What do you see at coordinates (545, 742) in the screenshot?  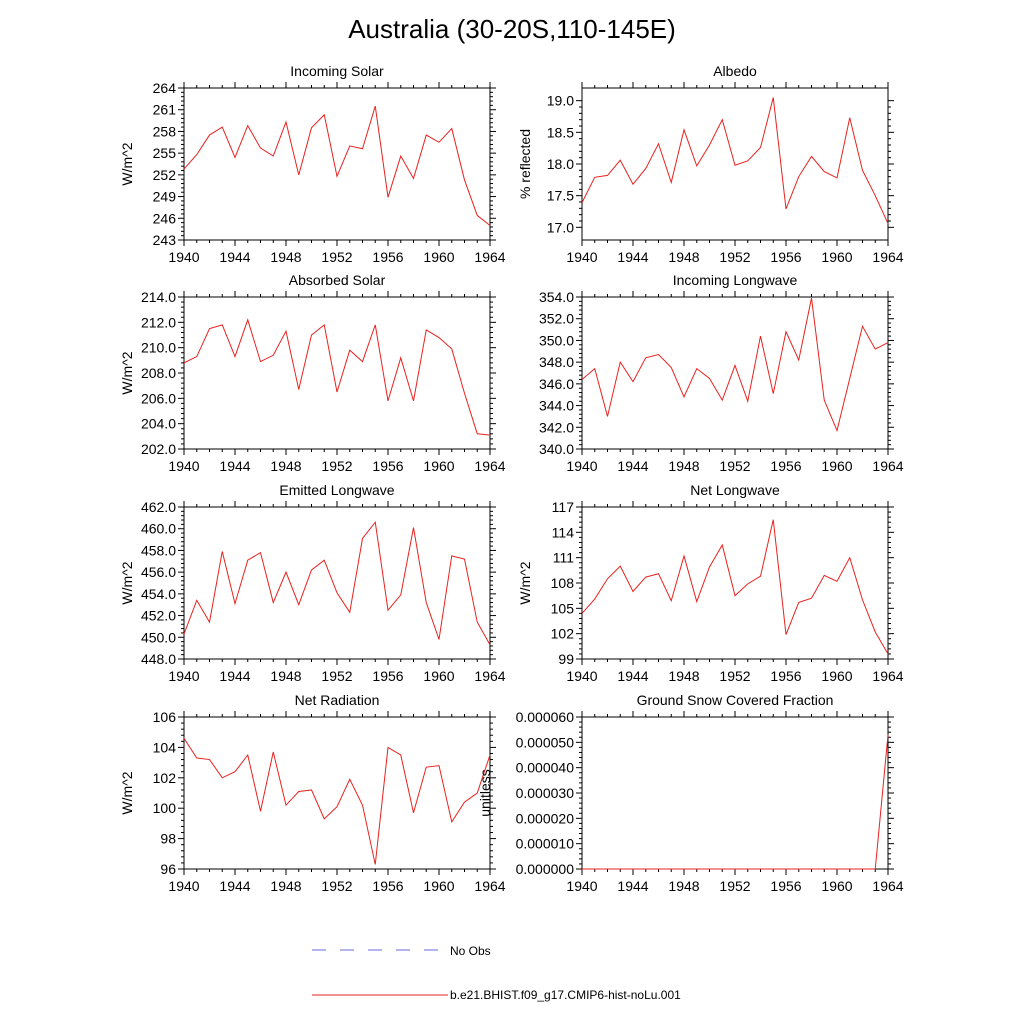 I see `y-tick-label: 0.000050` at bounding box center [545, 742].